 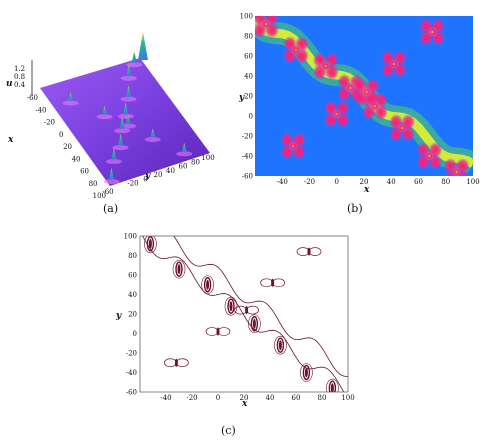 I want to click on x-axis-label-c: x, so click(x=244, y=403).